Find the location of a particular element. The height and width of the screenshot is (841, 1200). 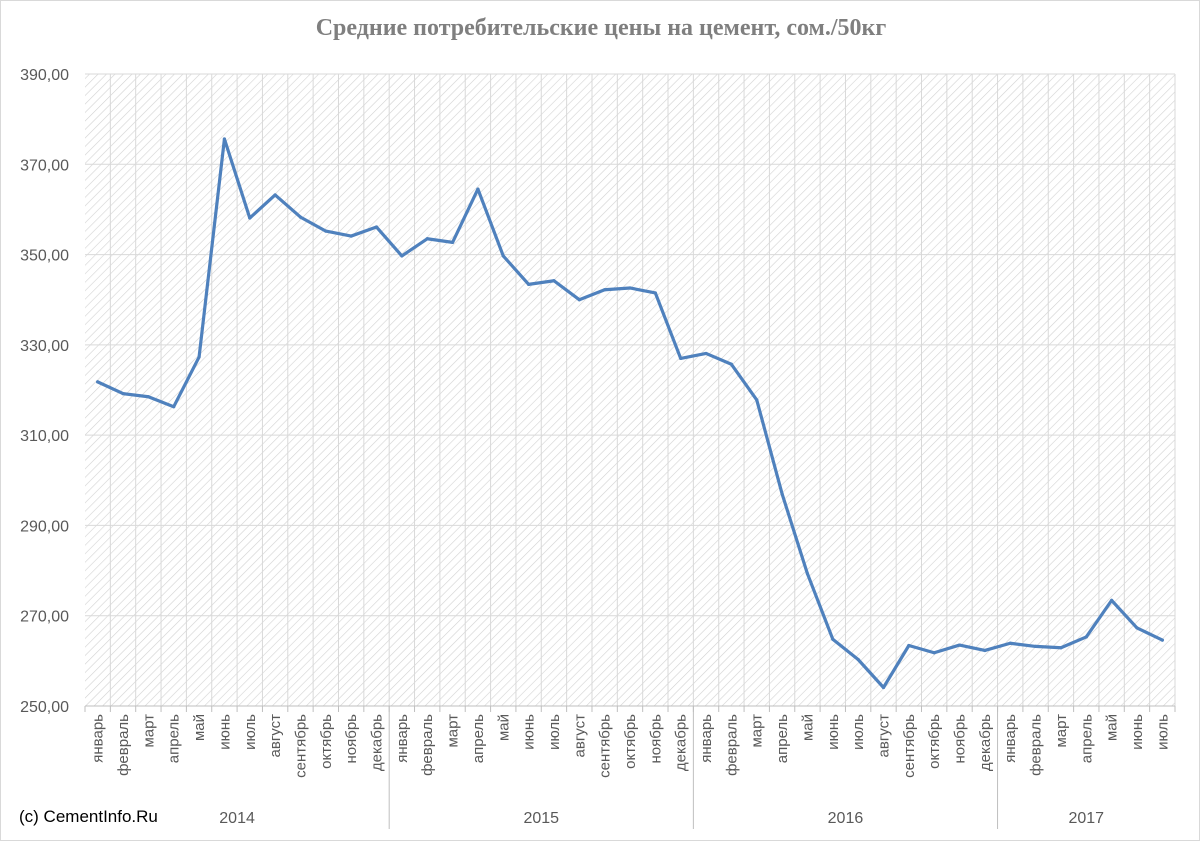

y-tick-label: 290,00 is located at coordinates (44, 526).